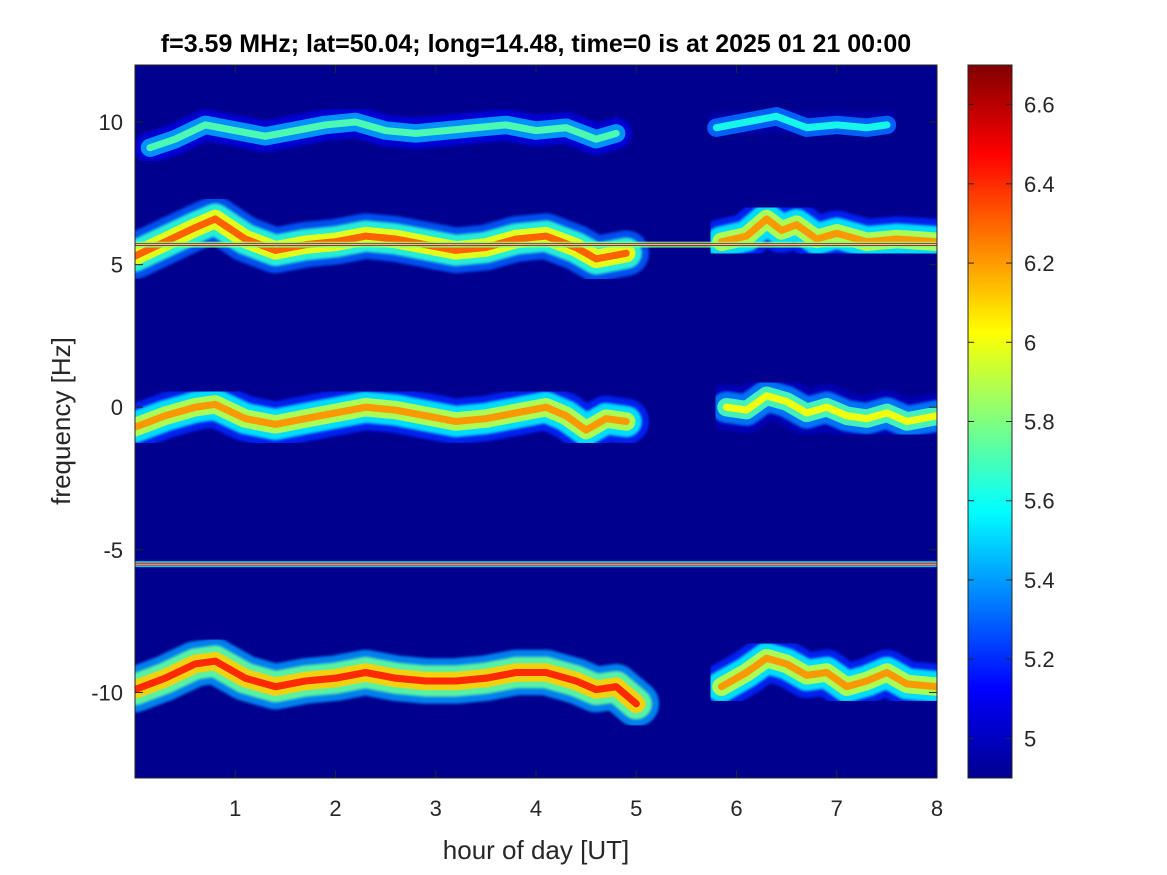 Image resolution: width=1167 pixels, height=875 pixels. I want to click on colorbar-tick-label: 5.8, so click(1039, 422).